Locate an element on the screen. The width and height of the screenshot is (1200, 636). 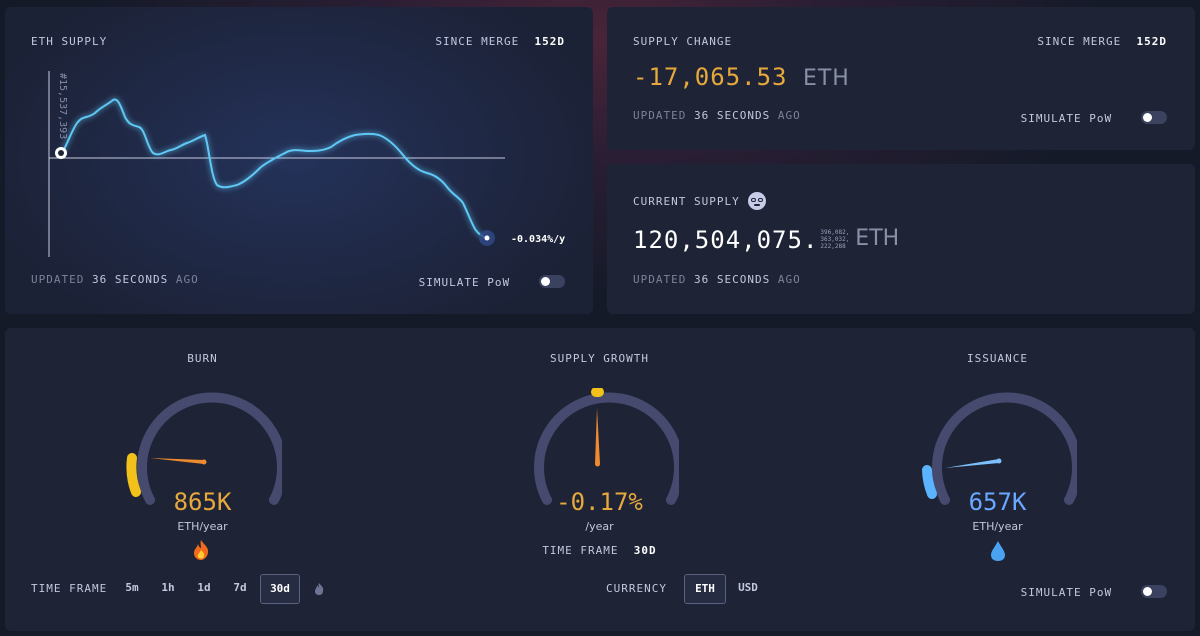
current-supply-decimals: 396,082, 363,032, 222,288 is located at coordinates (834, 239).